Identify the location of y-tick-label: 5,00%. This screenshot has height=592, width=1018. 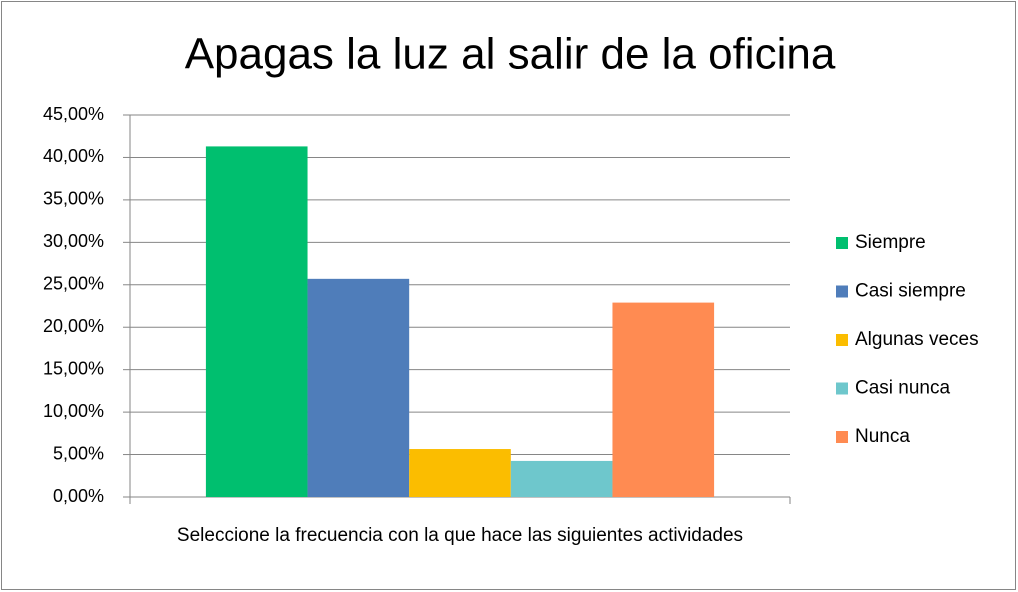
(78, 453).